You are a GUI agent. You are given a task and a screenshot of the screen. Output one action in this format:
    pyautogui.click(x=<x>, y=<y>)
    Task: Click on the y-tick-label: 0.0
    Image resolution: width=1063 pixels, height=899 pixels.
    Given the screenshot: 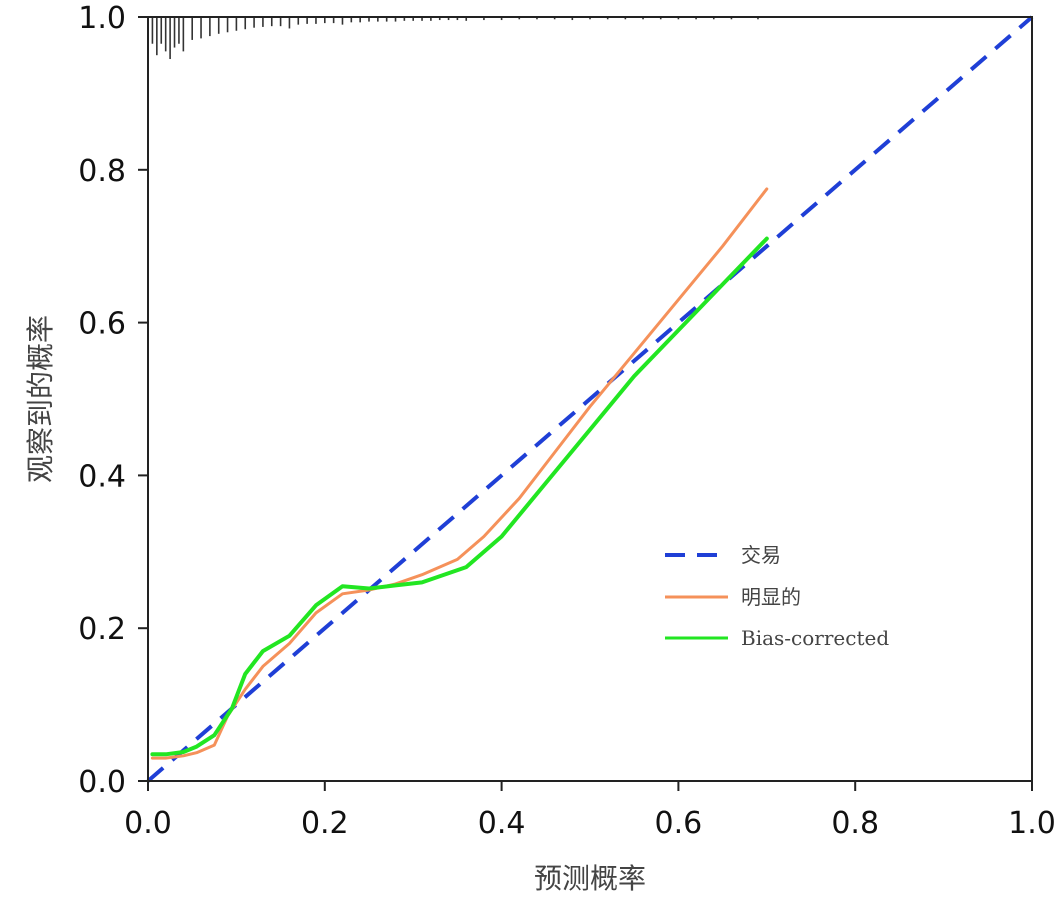 What is the action you would take?
    pyautogui.click(x=102, y=782)
    